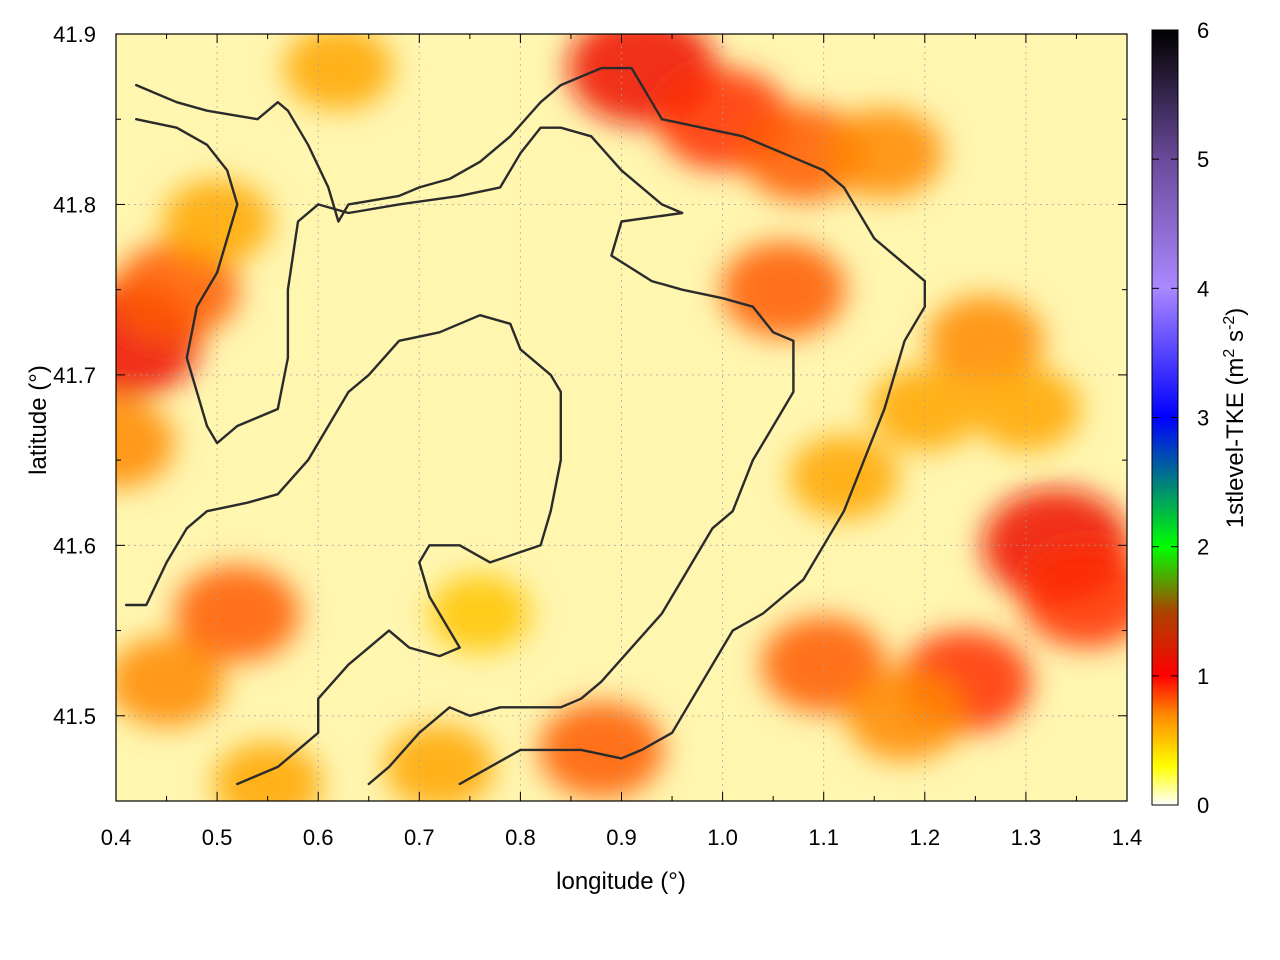  What do you see at coordinates (318, 837) in the screenshot?
I see `x-tick-label: 0.6` at bounding box center [318, 837].